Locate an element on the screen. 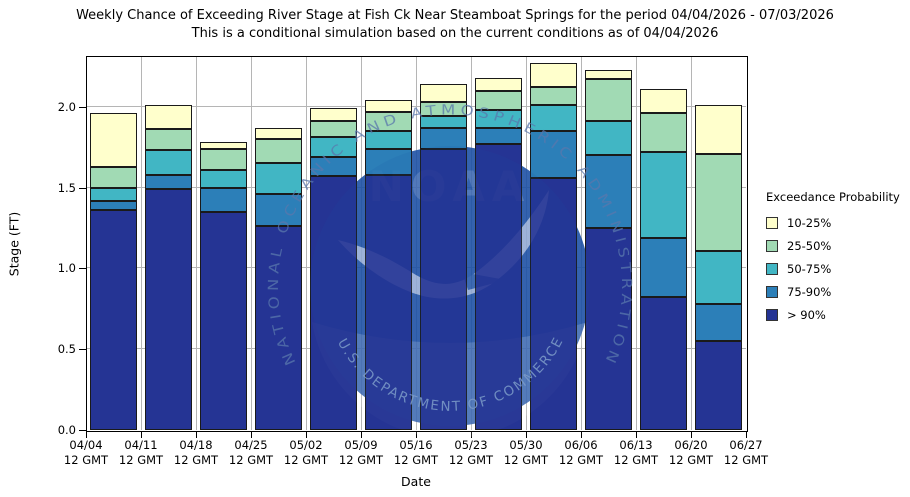  legend-items: 10-25% 25-50% 50-75% 75-90% > 90% is located at coordinates (833, 268).